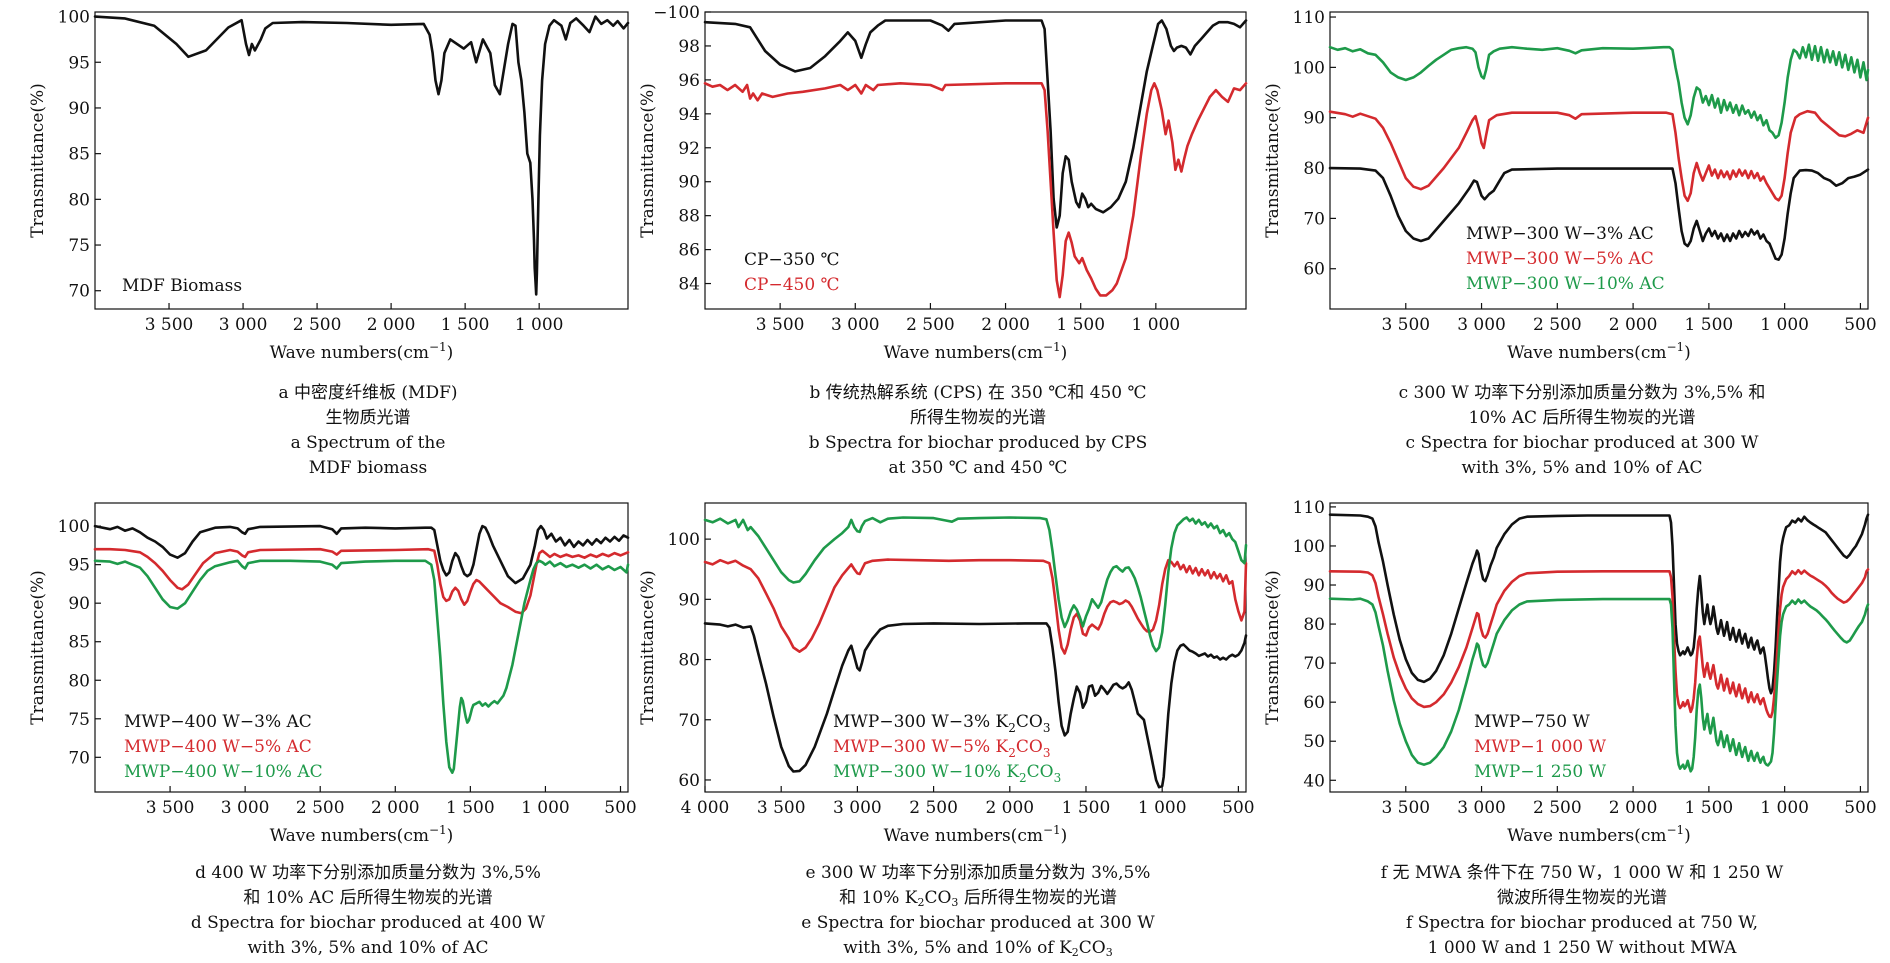  Describe the element at coordinates (689, 47) in the screenshot. I see `y-tick-label: 98` at that location.